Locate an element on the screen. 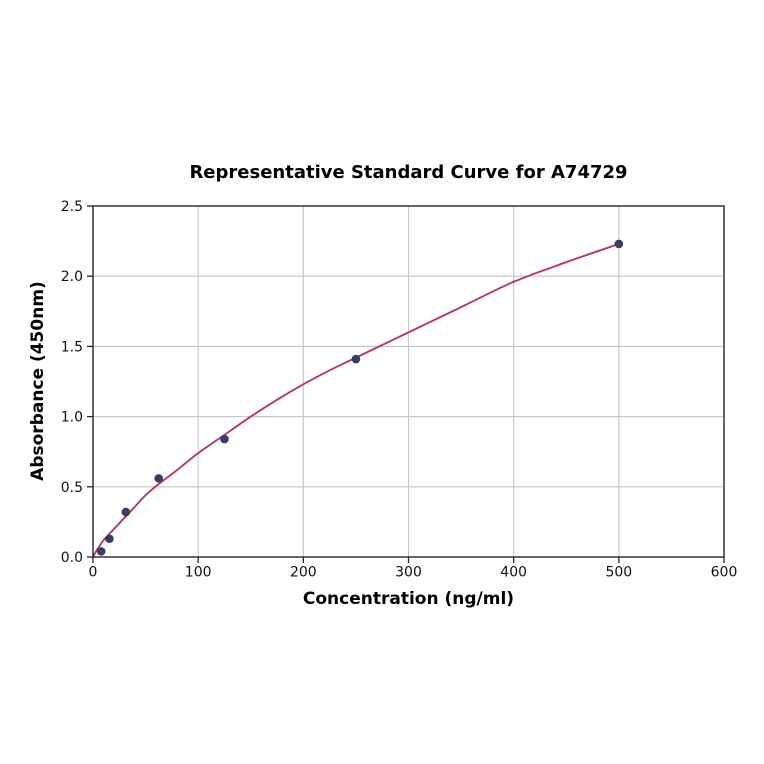  y-tick-label: 2.5 is located at coordinates (72, 207).